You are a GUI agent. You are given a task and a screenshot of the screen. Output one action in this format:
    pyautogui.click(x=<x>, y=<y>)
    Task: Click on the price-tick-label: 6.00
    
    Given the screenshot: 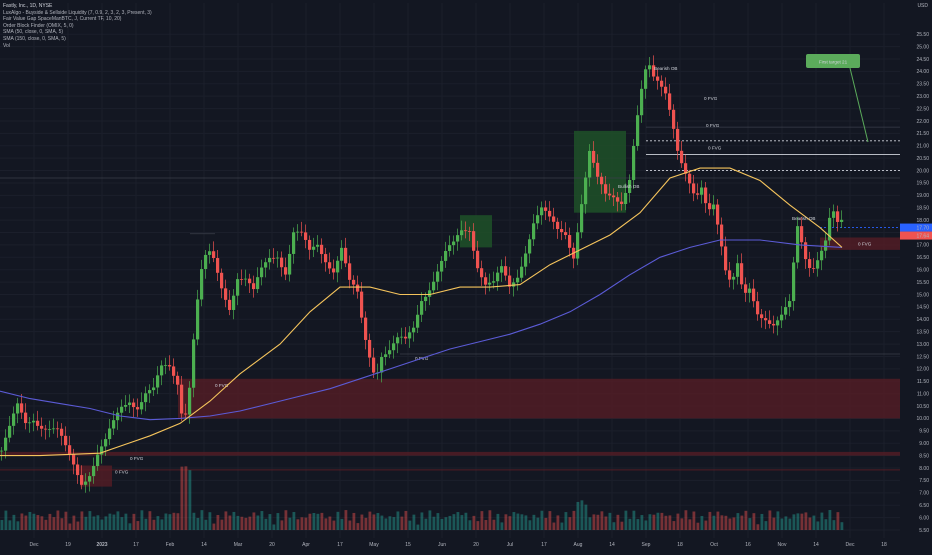 What is the action you would take?
    pyautogui.click(x=924, y=518)
    